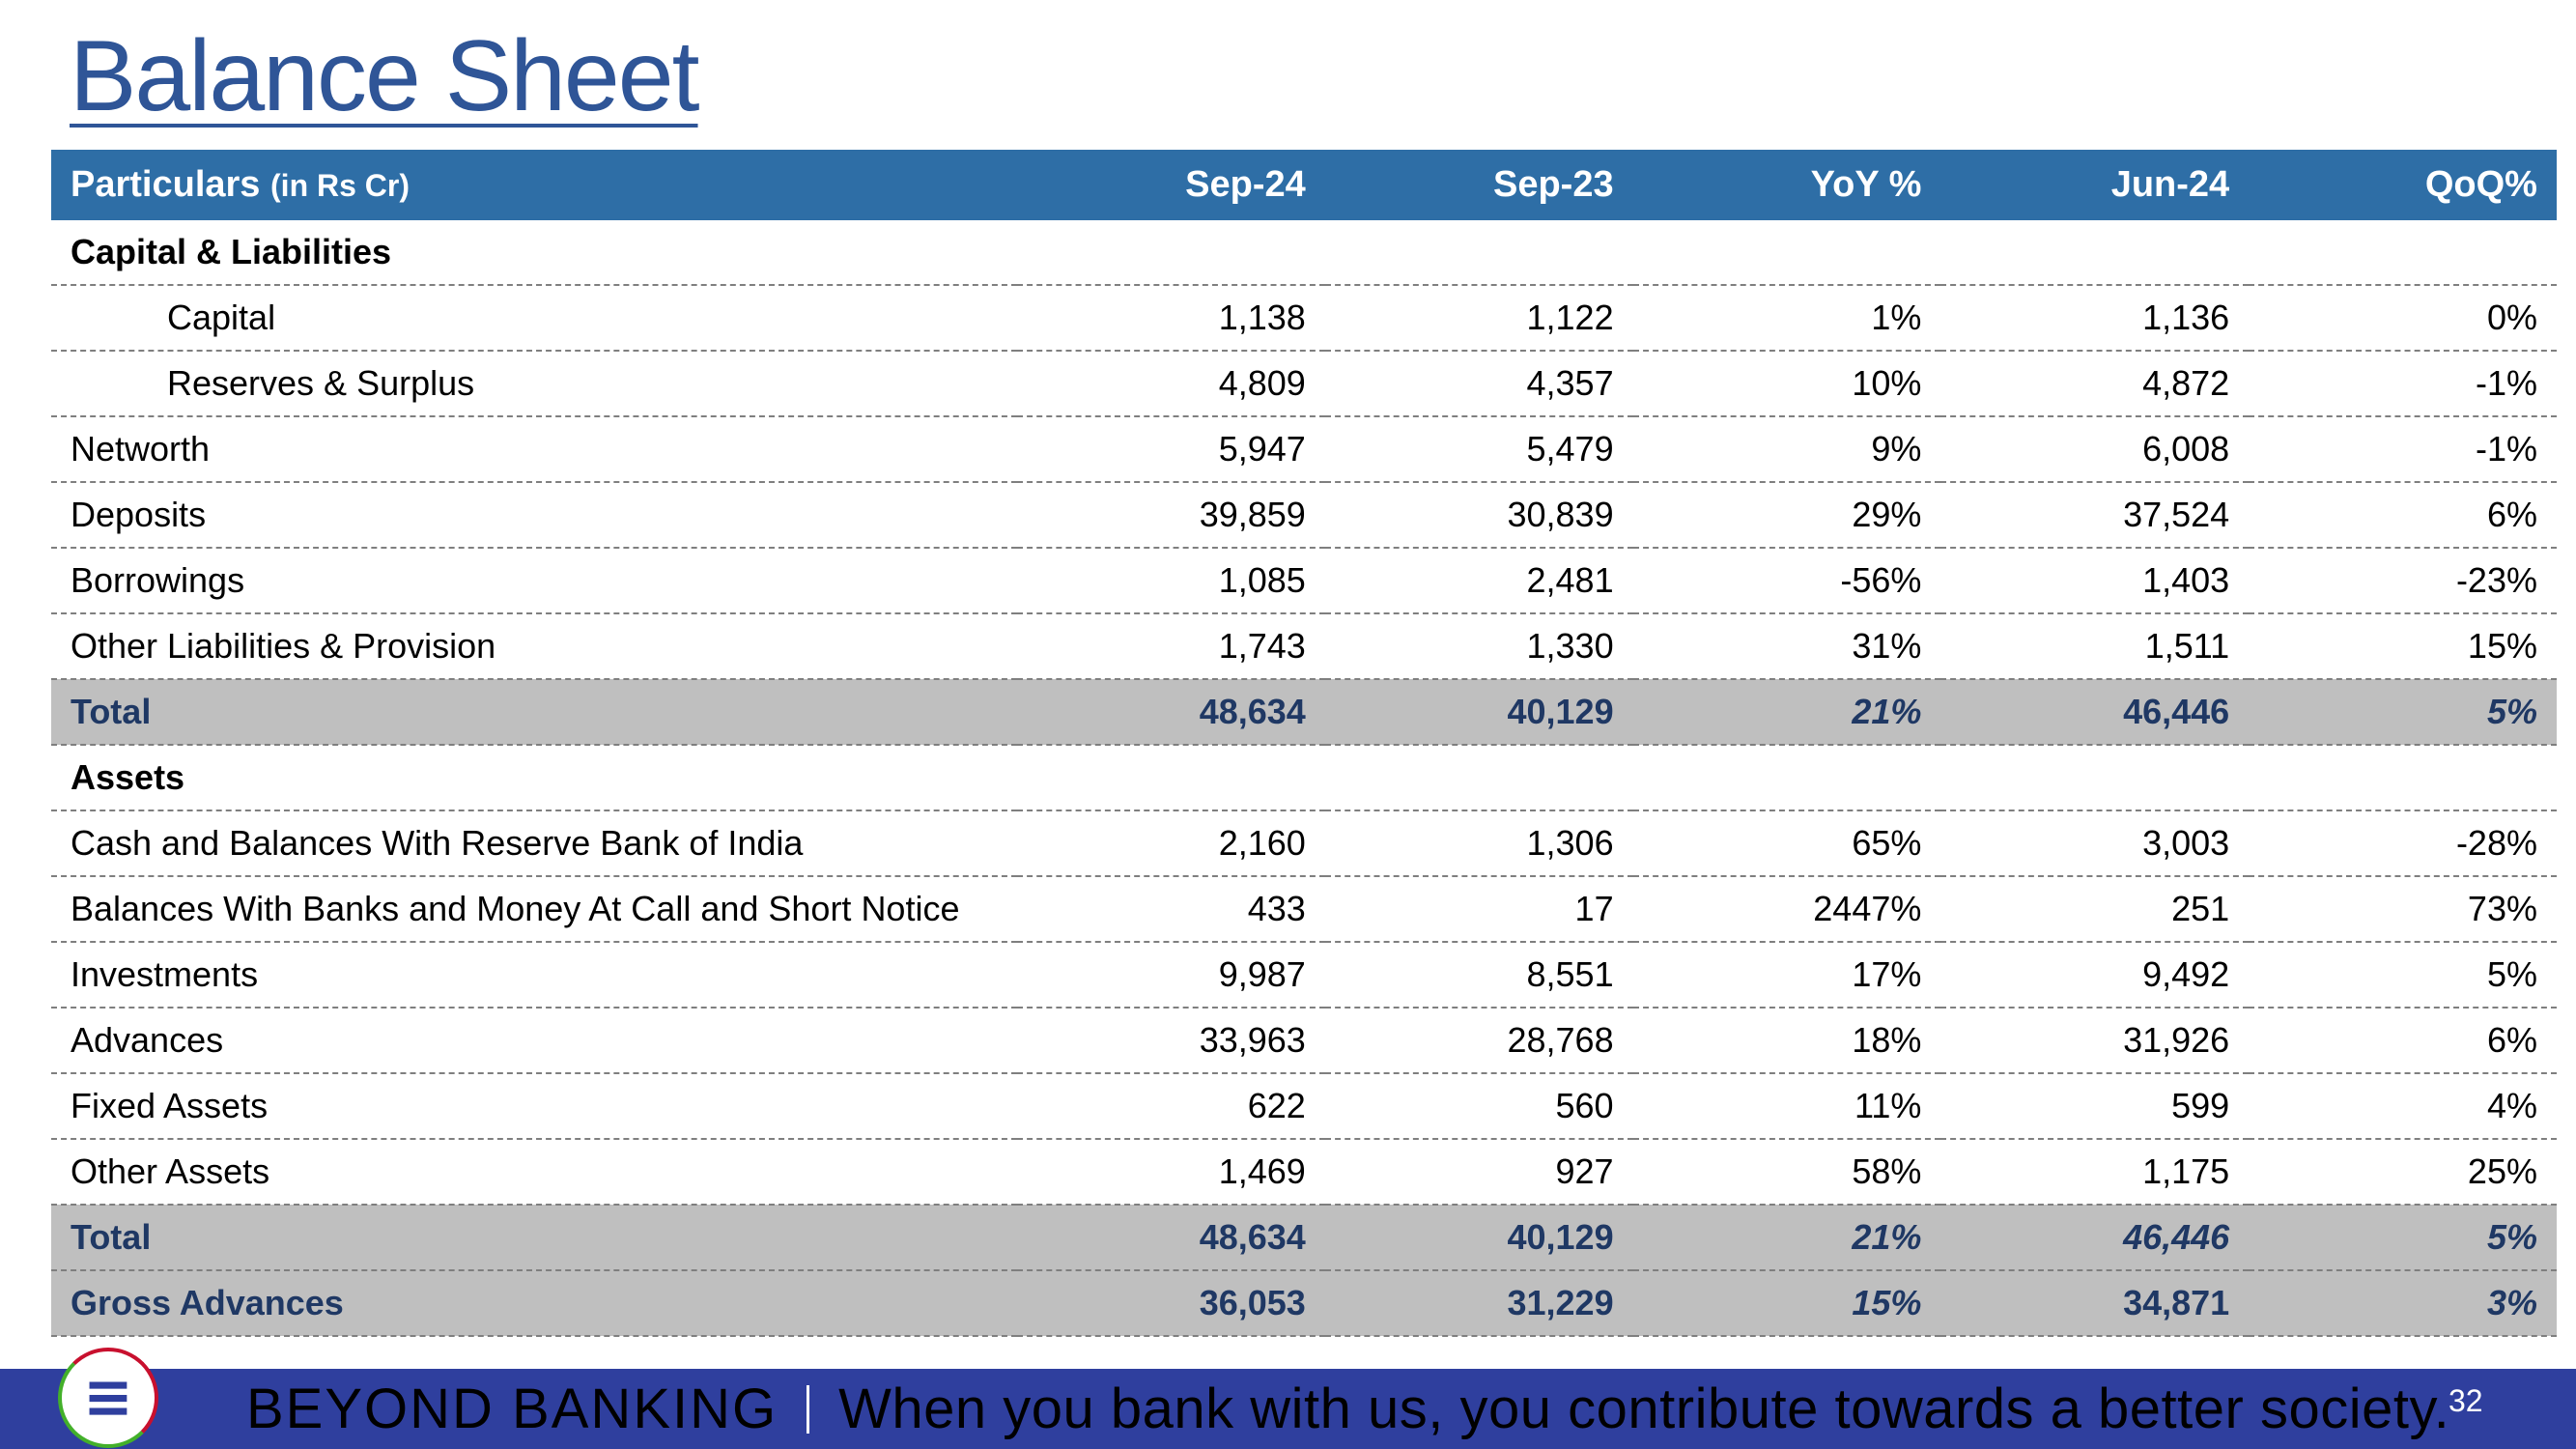 The image size is (2576, 1449). What do you see at coordinates (2095, 843) in the screenshot?
I see `cell-jun-24: 3,003` at bounding box center [2095, 843].